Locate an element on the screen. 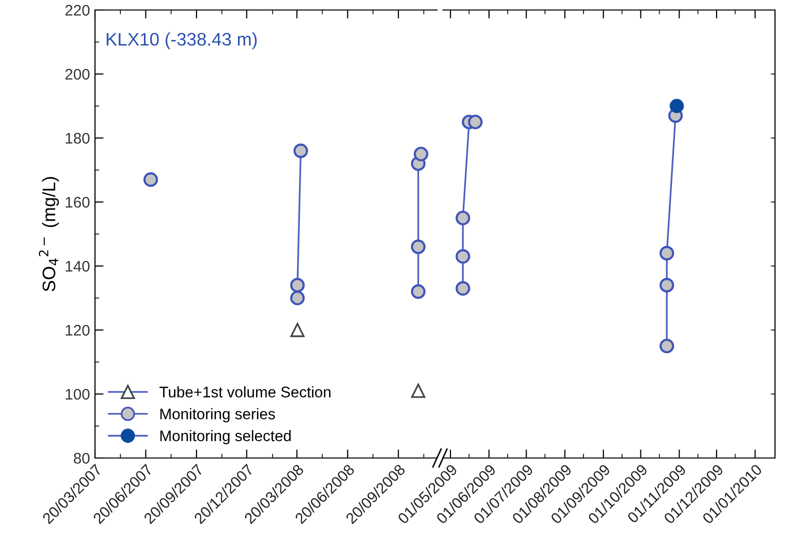 The width and height of the screenshot is (787, 558). y-tick-label: 140 is located at coordinates (78, 266).